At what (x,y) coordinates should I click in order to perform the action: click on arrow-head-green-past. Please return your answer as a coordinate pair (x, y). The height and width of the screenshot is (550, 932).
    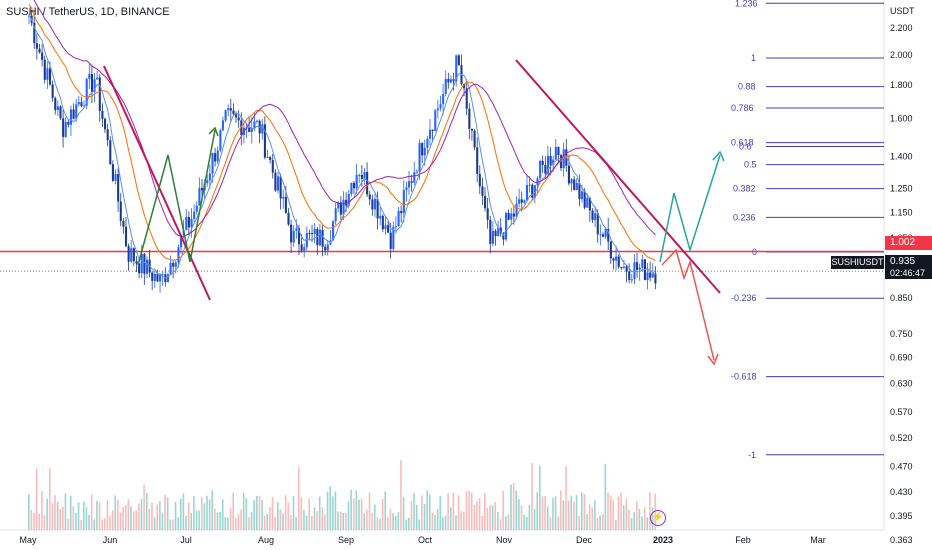
    Looking at the image, I should click on (213, 131).